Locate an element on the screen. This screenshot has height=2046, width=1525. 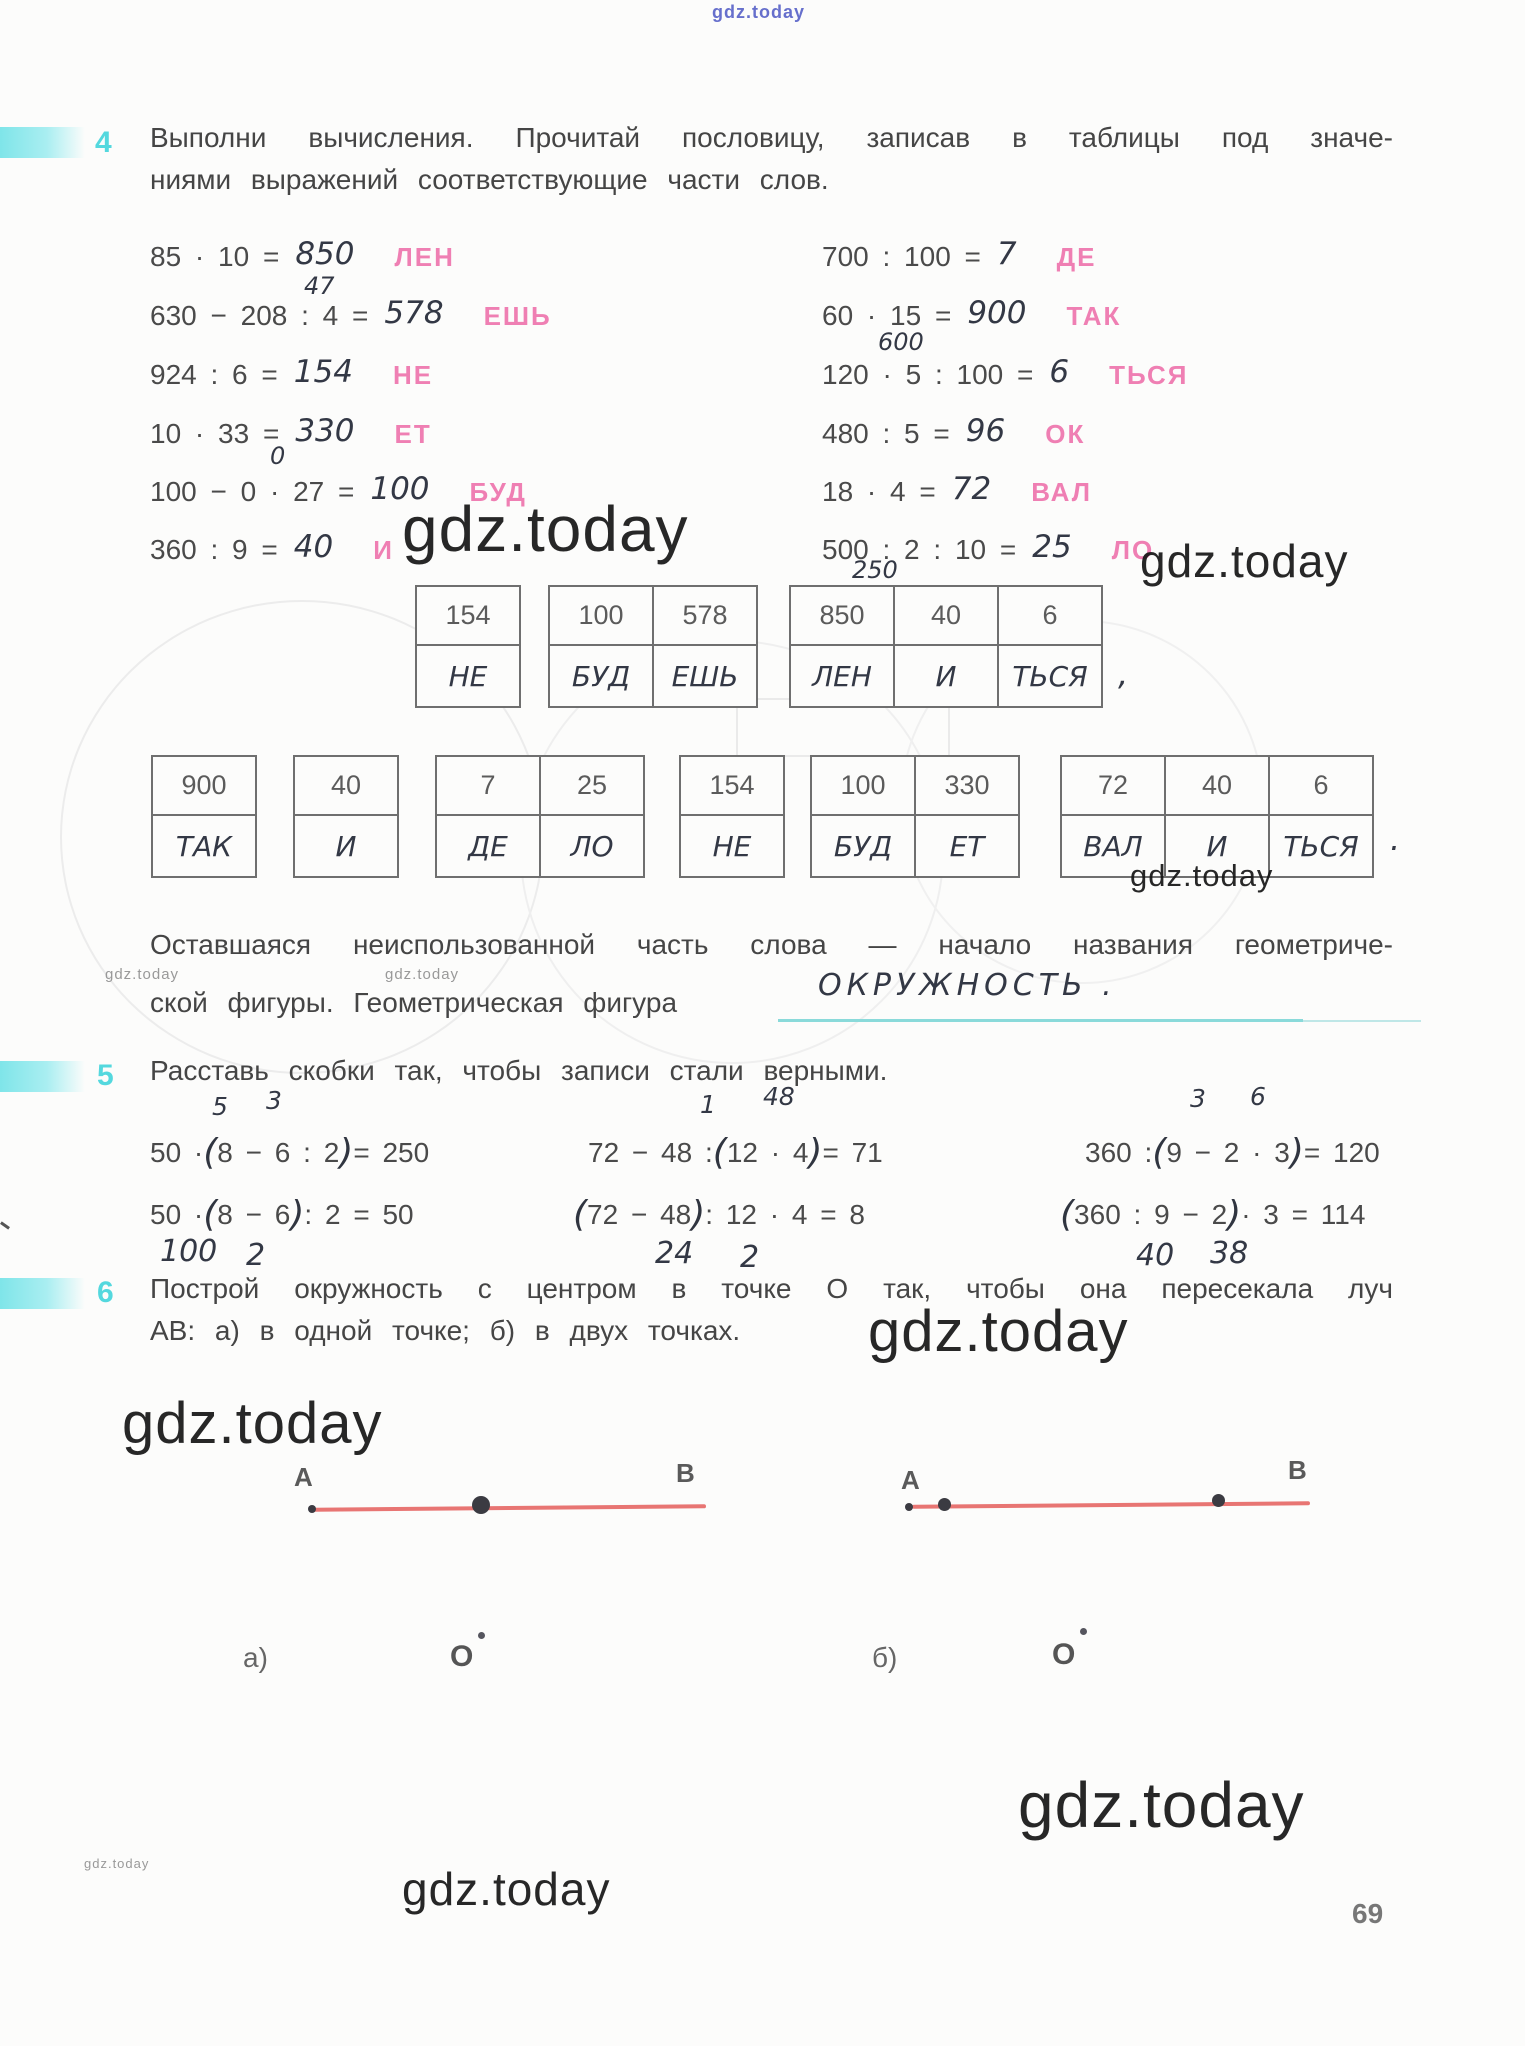
expression: 924 : 6 = is located at coordinates (214, 374).